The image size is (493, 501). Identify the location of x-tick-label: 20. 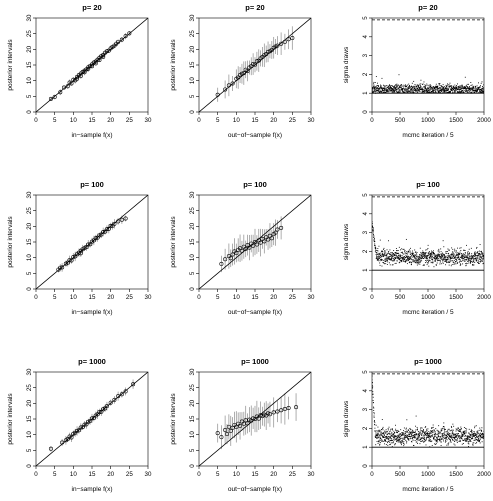
(110, 297).